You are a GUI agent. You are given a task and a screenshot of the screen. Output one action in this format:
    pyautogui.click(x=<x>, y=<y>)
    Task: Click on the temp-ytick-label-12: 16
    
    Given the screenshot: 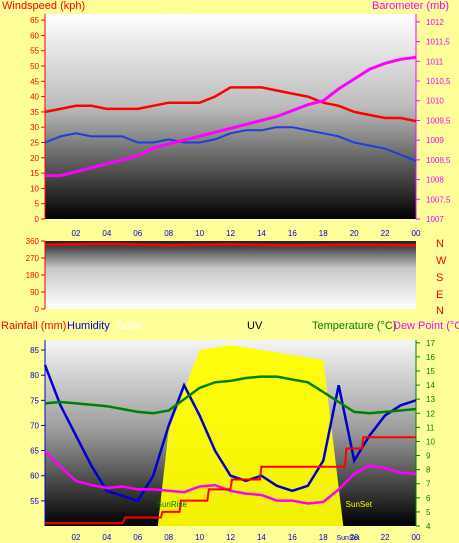 What is the action you would take?
    pyautogui.click(x=430, y=357)
    